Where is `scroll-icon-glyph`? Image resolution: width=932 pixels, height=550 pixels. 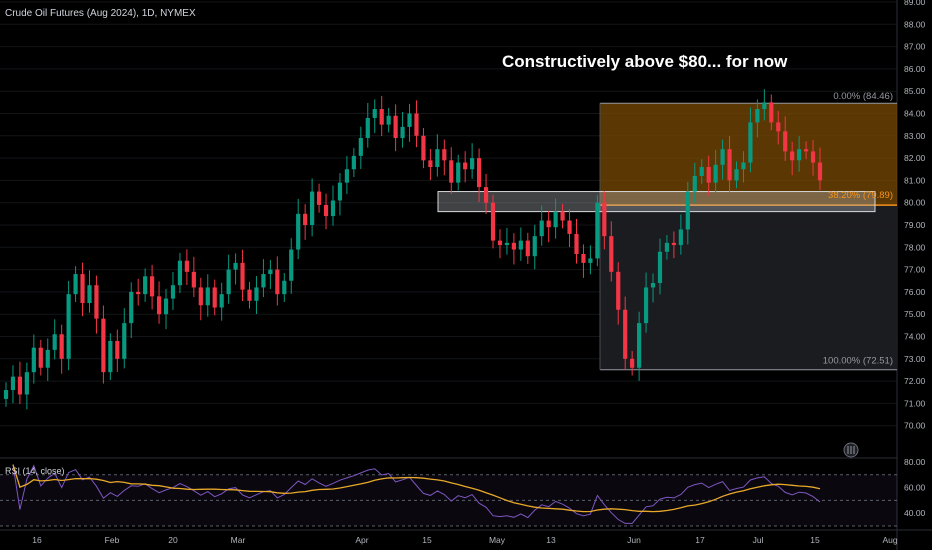 scroll-icon-glyph is located at coordinates (851, 450).